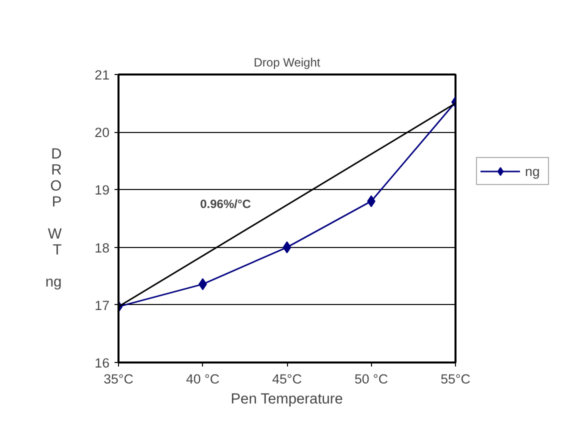 Image resolution: width=574 pixels, height=435 pixels. Describe the element at coordinates (286, 400) in the screenshot. I see `x-axis-title: Pen Temperature` at that location.